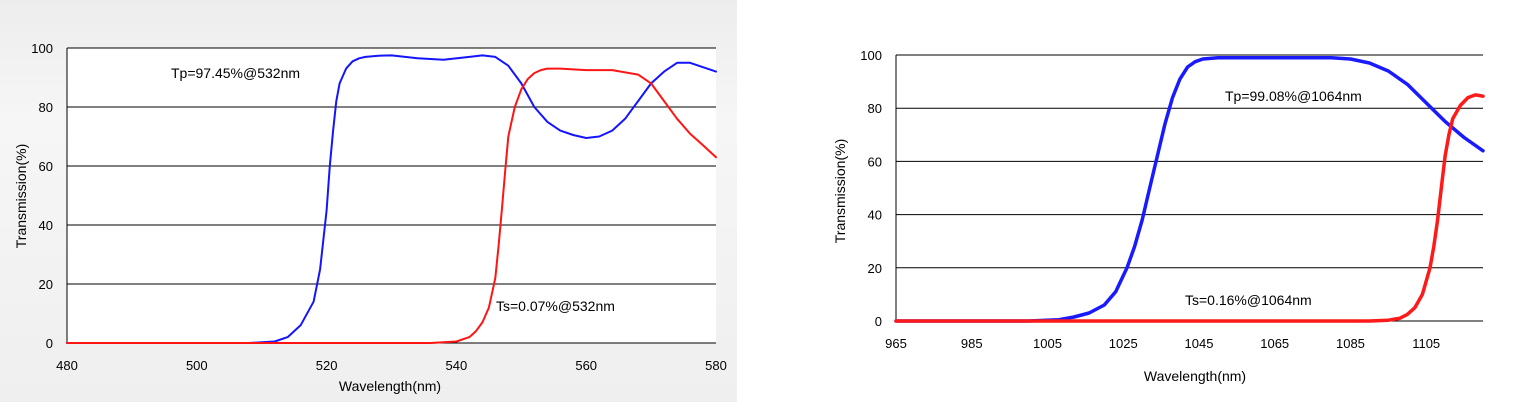 The width and height of the screenshot is (1521, 402). Describe the element at coordinates (1274, 343) in the screenshot. I see `x-tick-label: 1065` at that location.